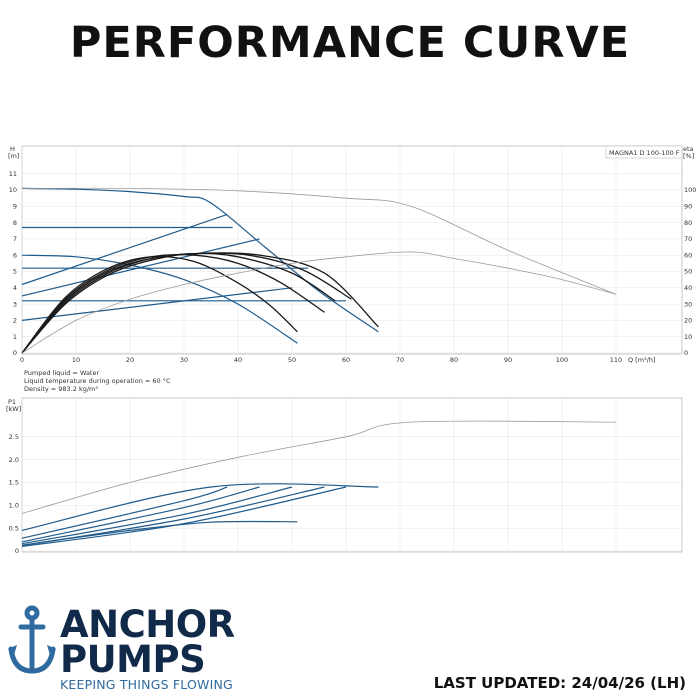 The image size is (700, 700). Describe the element at coordinates (350, 43) in the screenshot. I see `page-title: PERFORMANCE CURVE` at that location.